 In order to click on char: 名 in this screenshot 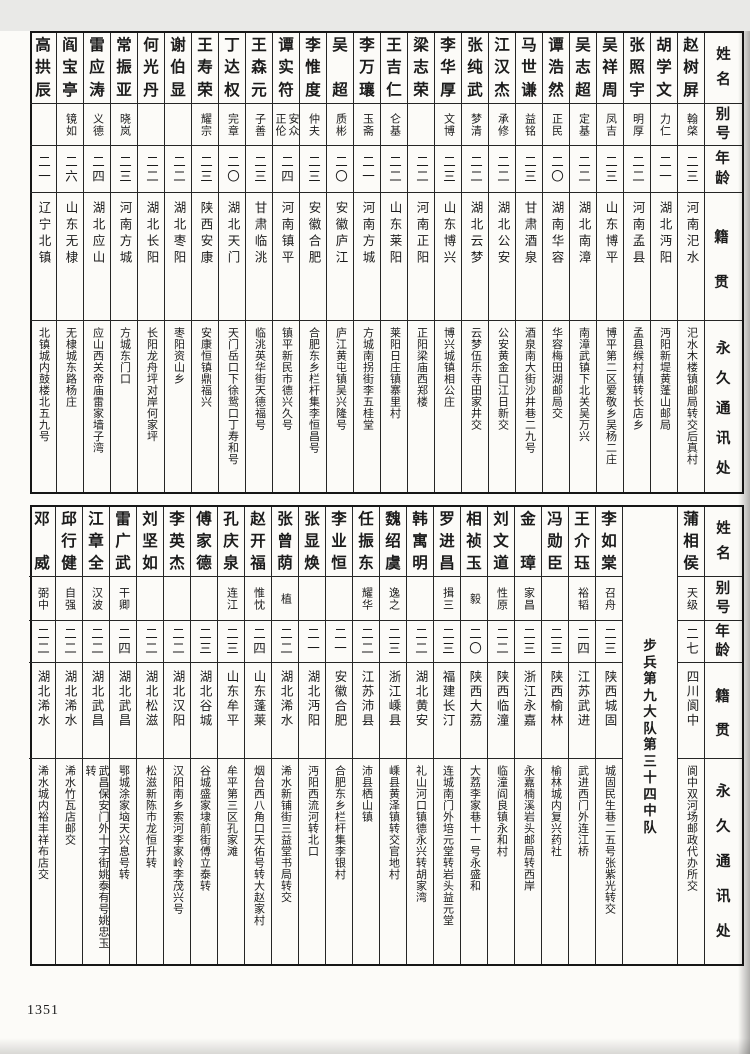, I will do `click(723, 553)`.